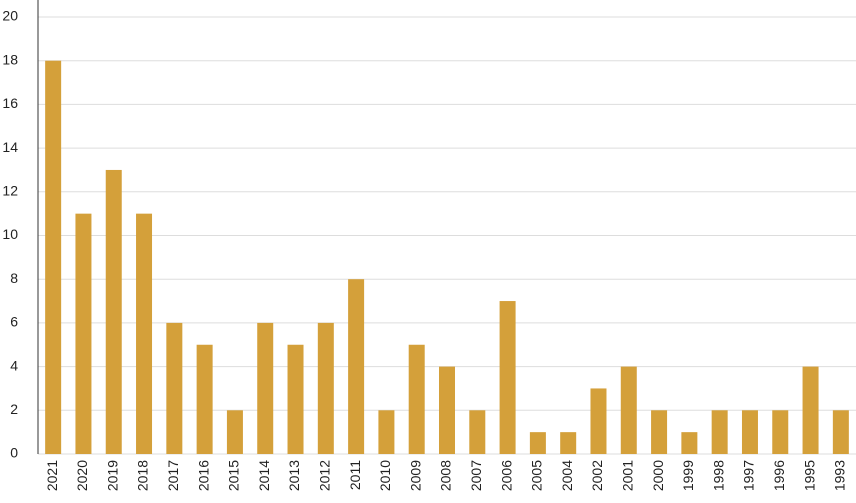  I want to click on y-tick-label: 14, so click(10, 147).